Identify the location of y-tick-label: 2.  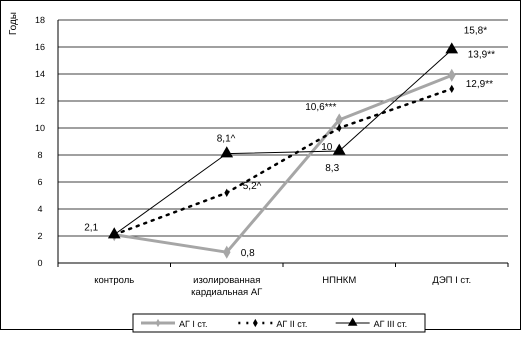
(40, 236).